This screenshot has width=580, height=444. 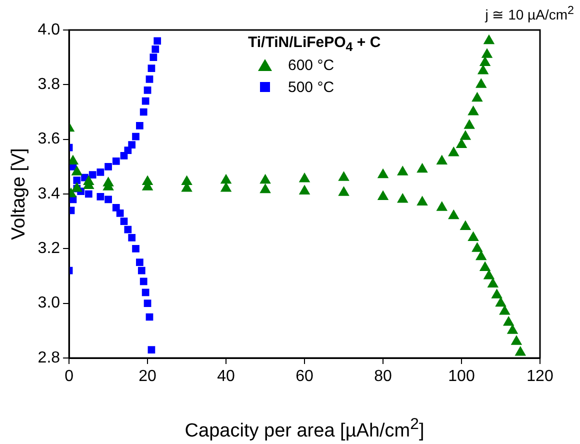 I want to click on x-tick-label: 80, so click(x=383, y=377).